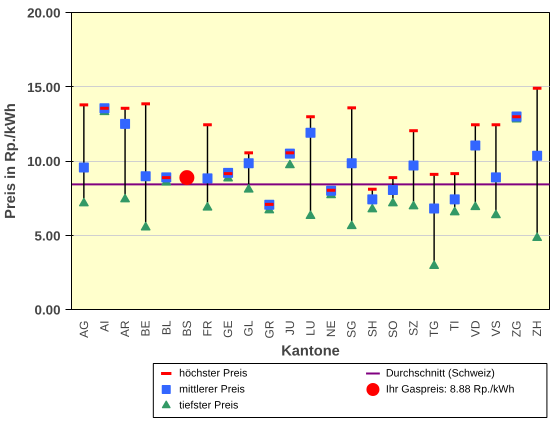 Image resolution: width=559 pixels, height=423 pixels. I want to click on x-tick-label: BE, so click(145, 328).